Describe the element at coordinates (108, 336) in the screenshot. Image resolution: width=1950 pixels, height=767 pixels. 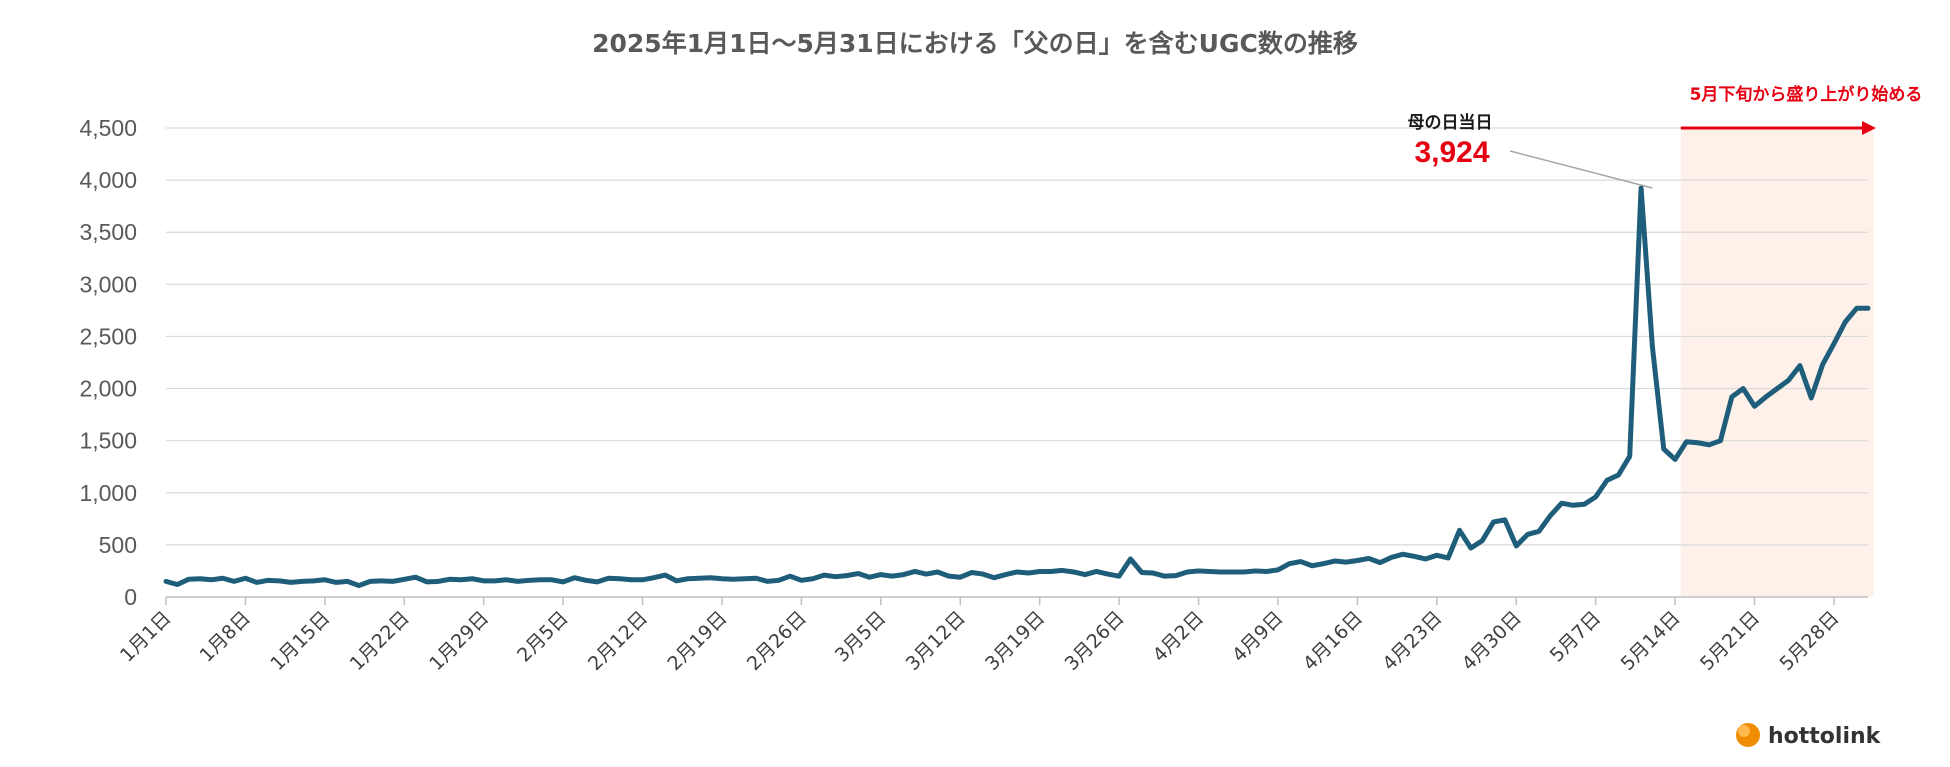
I see `y-tick-label: 2,500` at that location.